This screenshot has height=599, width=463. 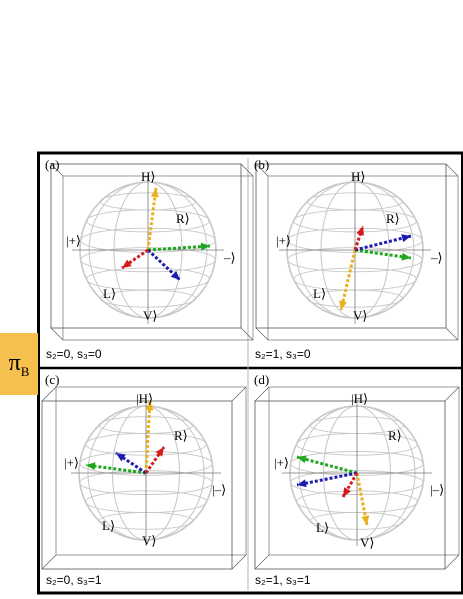 What do you see at coordinates (437, 489) in the screenshot?
I see `ket-minus-d: |–⟩` at bounding box center [437, 489].